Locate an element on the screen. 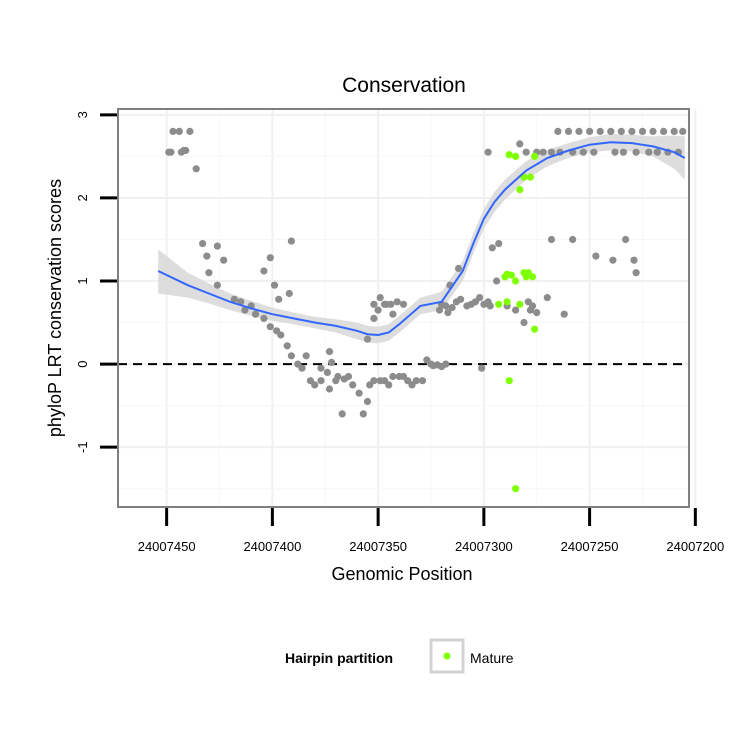  x-tick-label: 24007400 is located at coordinates (272, 546).